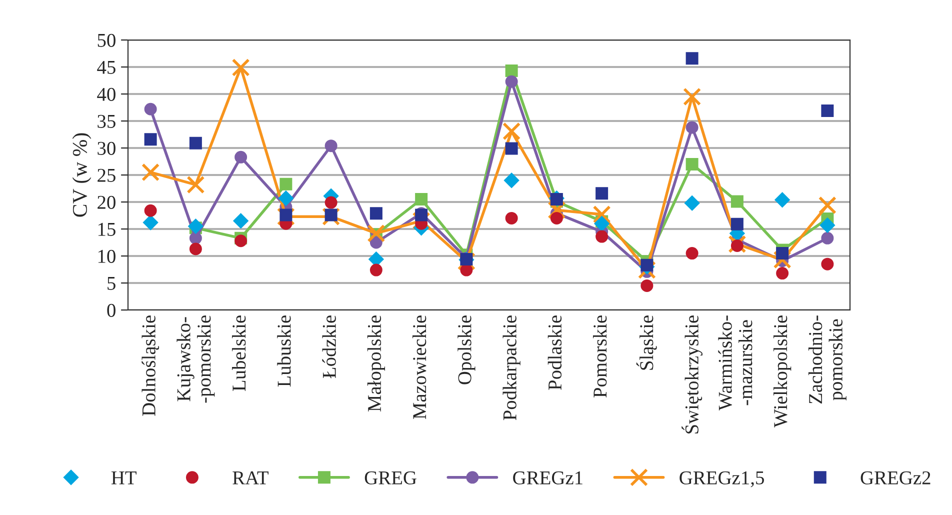 The image size is (952, 515). What do you see at coordinates (82, 175) in the screenshot?
I see `y-axis-title: CV (w %)` at bounding box center [82, 175].